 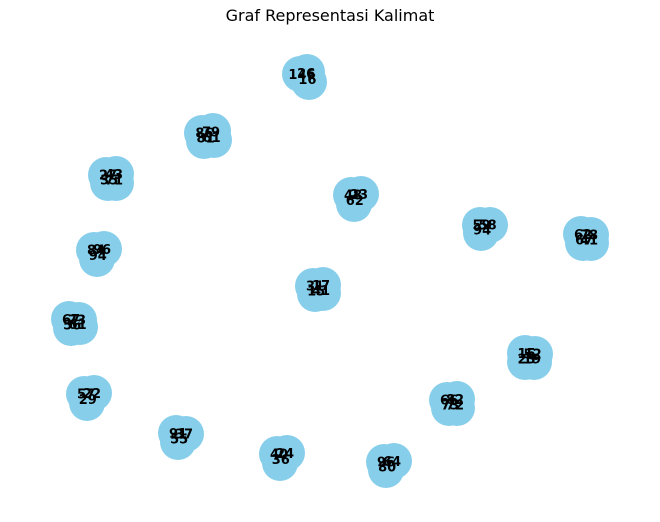 I want to click on node-label: 56, so click(x=72, y=326).